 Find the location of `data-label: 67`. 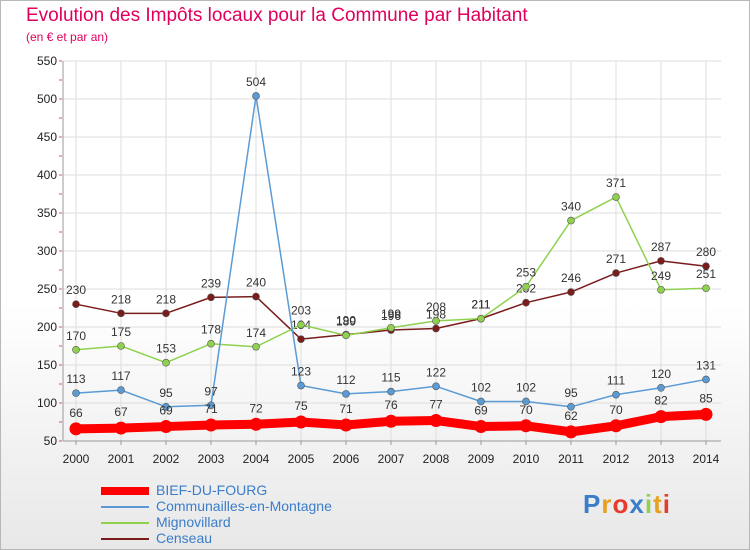

data-label: 67 is located at coordinates (121, 412).